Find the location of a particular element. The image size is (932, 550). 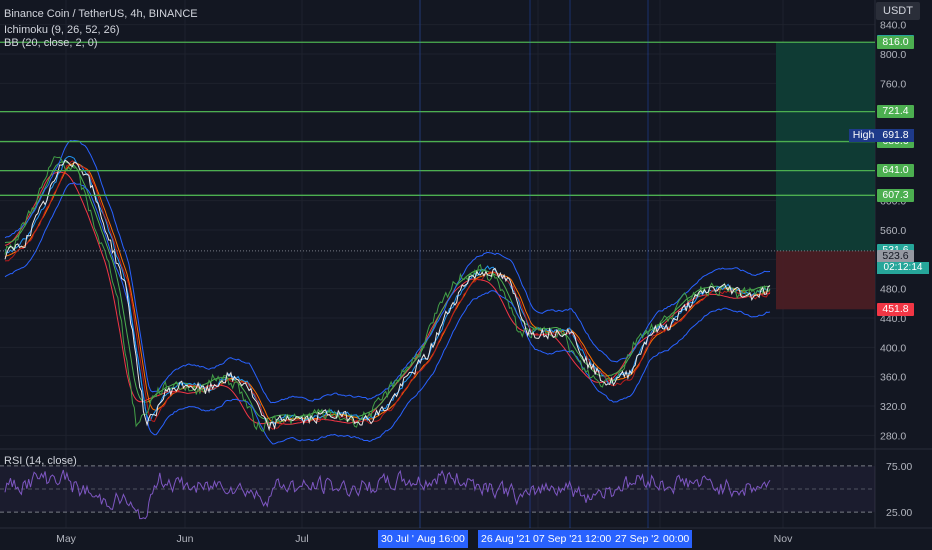

time-axis-chip: 12:00 is located at coordinates (598, 539).